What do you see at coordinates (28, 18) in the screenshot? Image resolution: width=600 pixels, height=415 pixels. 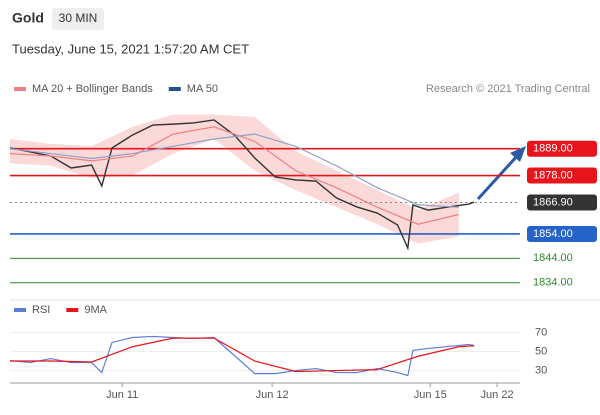 I see `title: Gold` at bounding box center [28, 18].